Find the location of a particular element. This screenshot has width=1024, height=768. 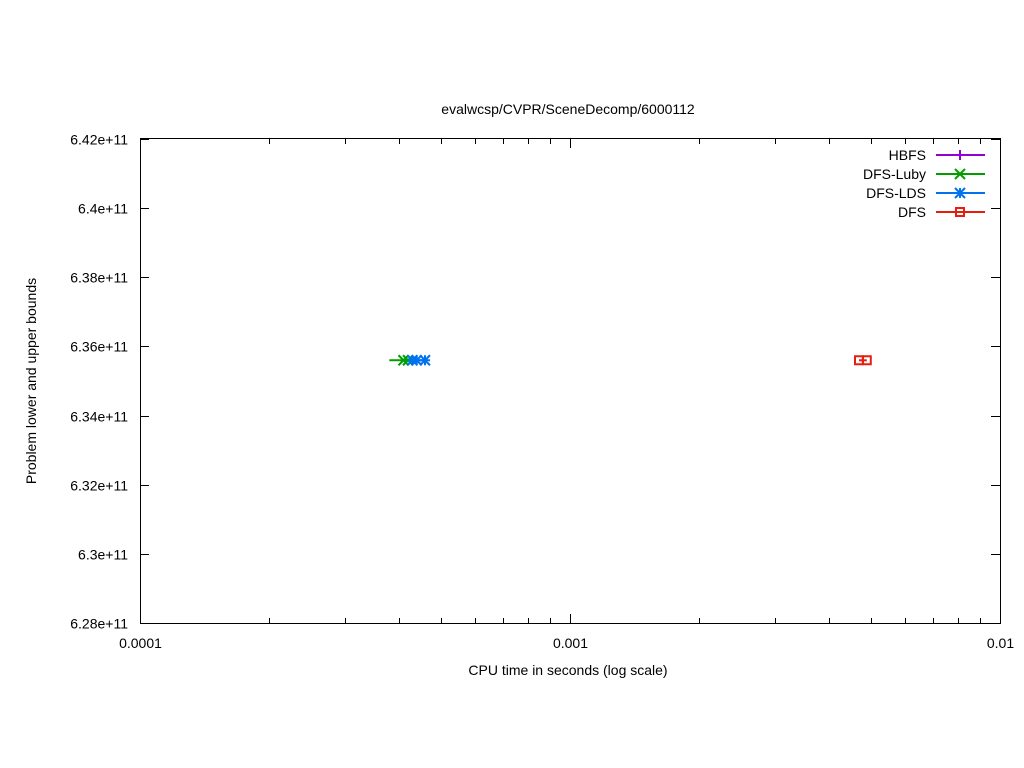

y-tick-label: 6.3e+11 is located at coordinates (103, 555).